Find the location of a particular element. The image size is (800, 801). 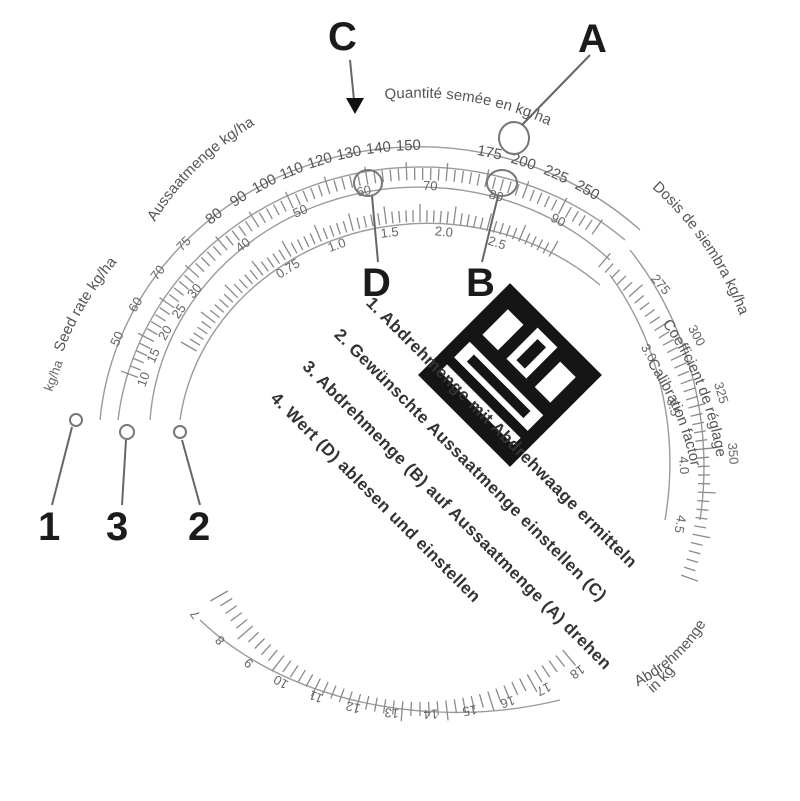

callout-1: 1 is located at coordinates (49, 527).